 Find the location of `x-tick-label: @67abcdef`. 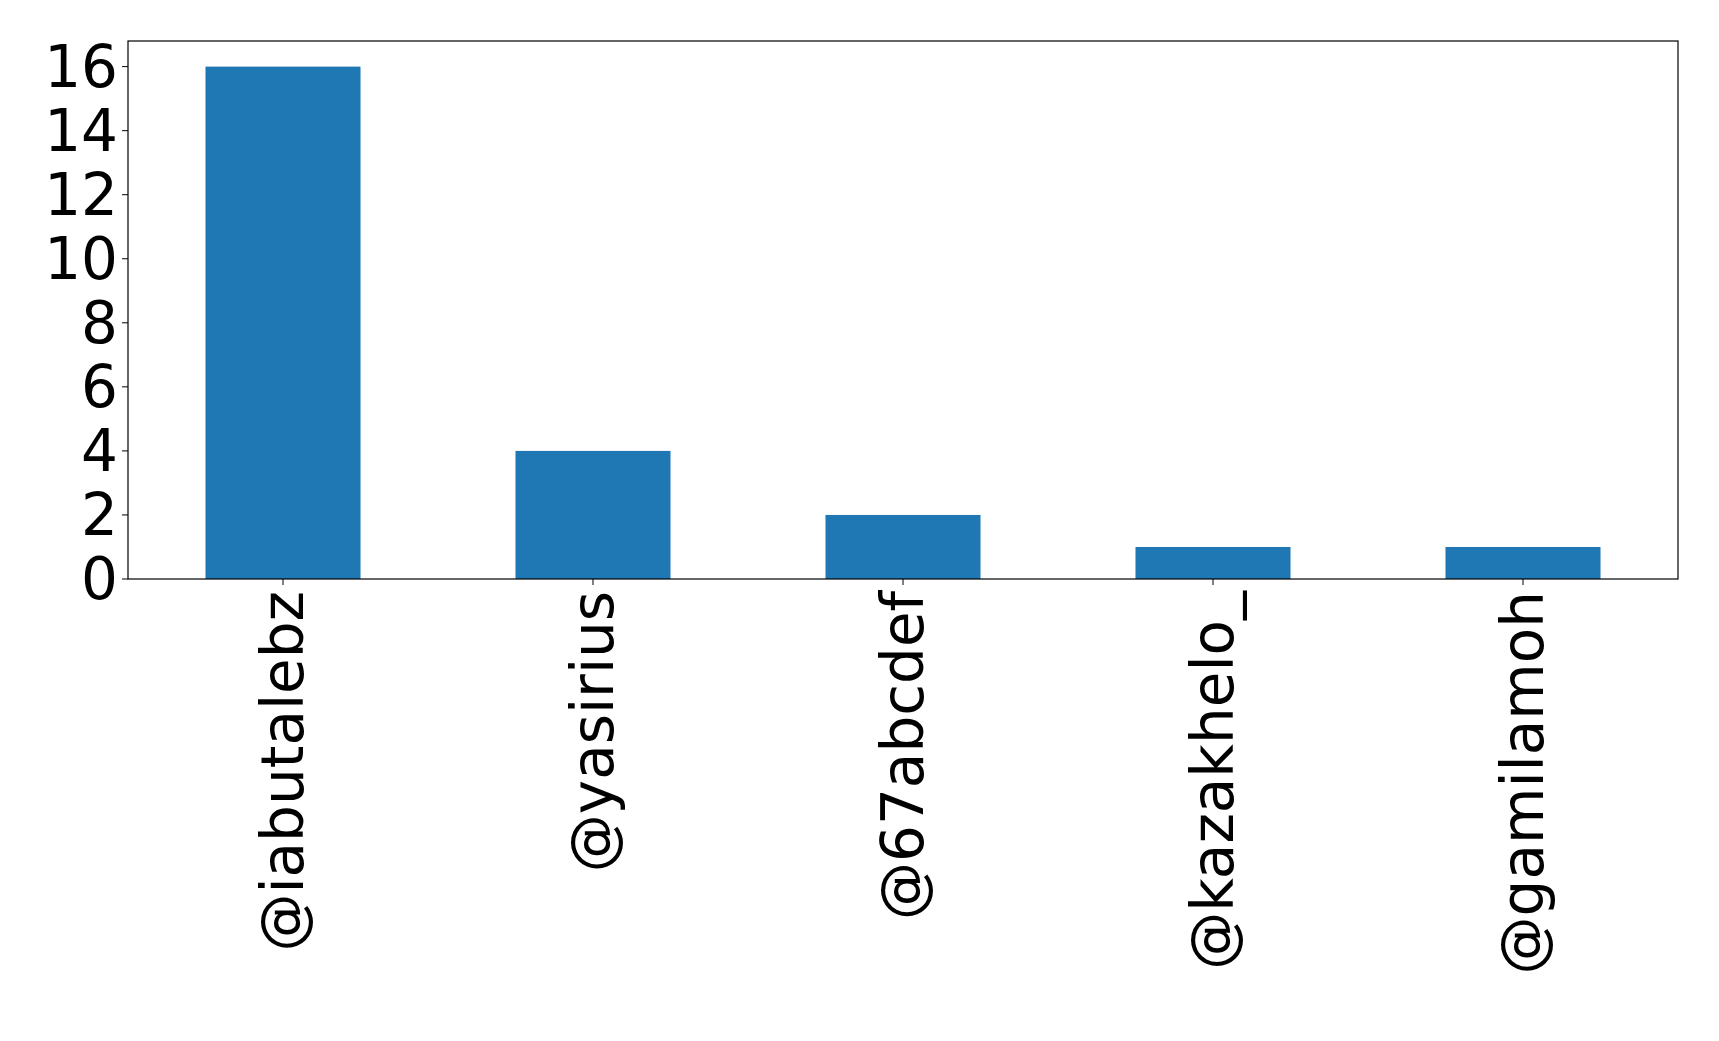

x-tick-label: @67abcdef is located at coordinates (903, 754).